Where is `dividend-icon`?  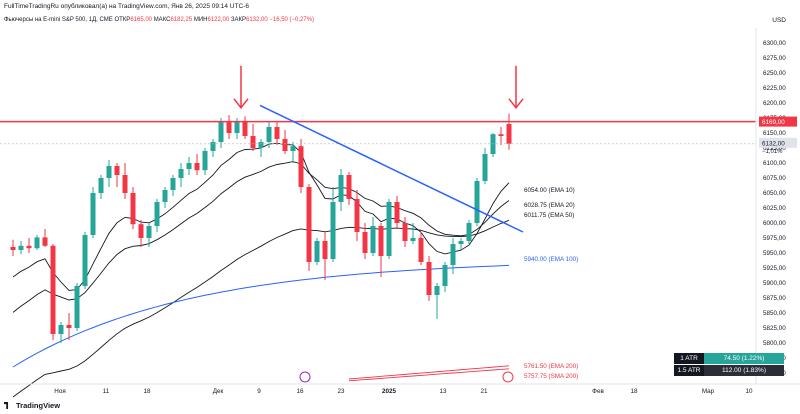
dividend-icon is located at coordinates (508, 377).